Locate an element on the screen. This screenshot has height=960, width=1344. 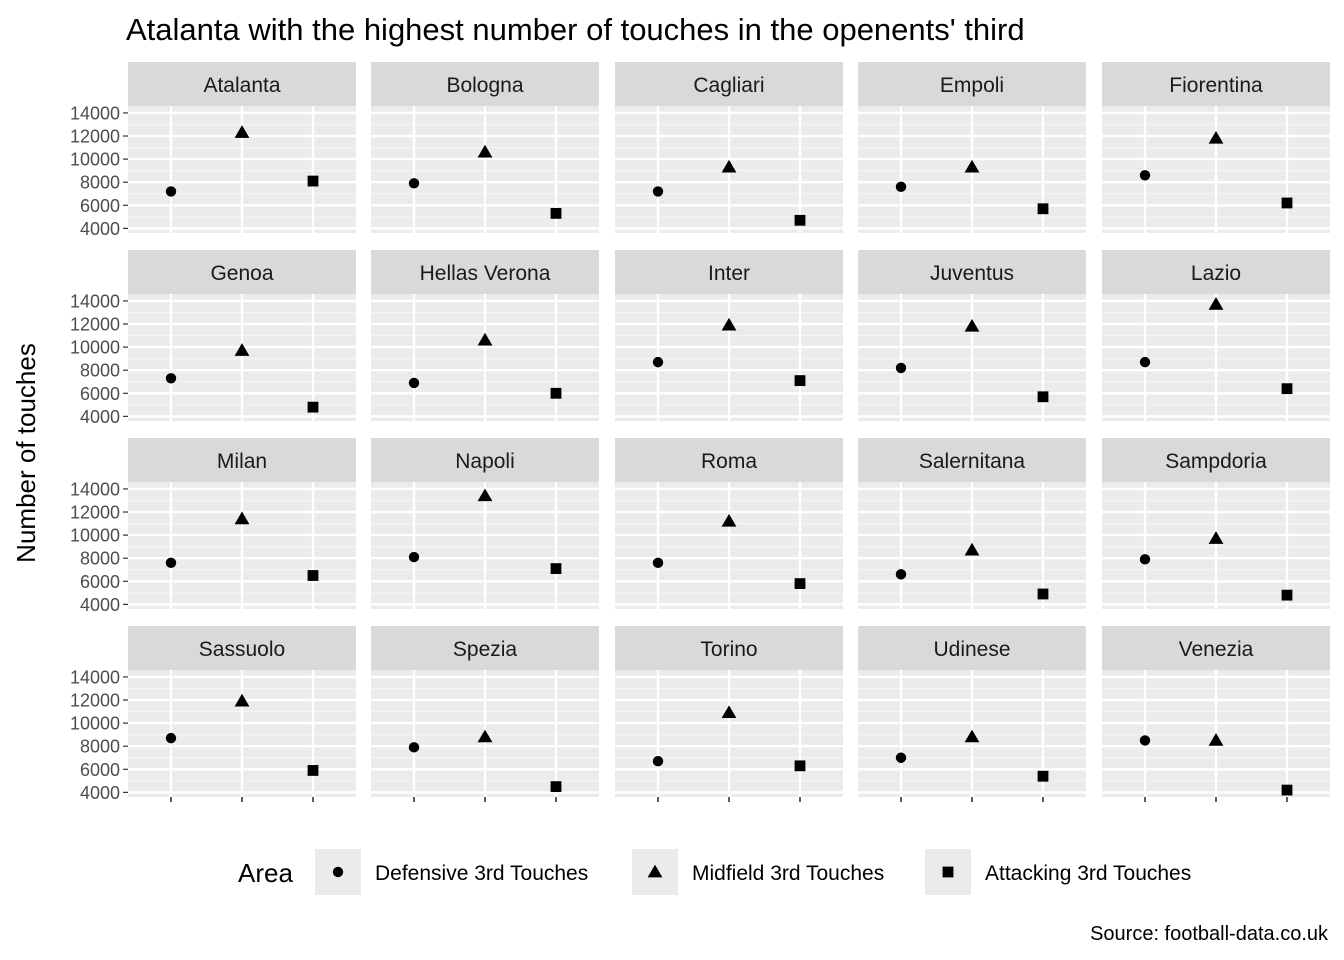
facet-panel: Bologna is located at coordinates (485, 147).